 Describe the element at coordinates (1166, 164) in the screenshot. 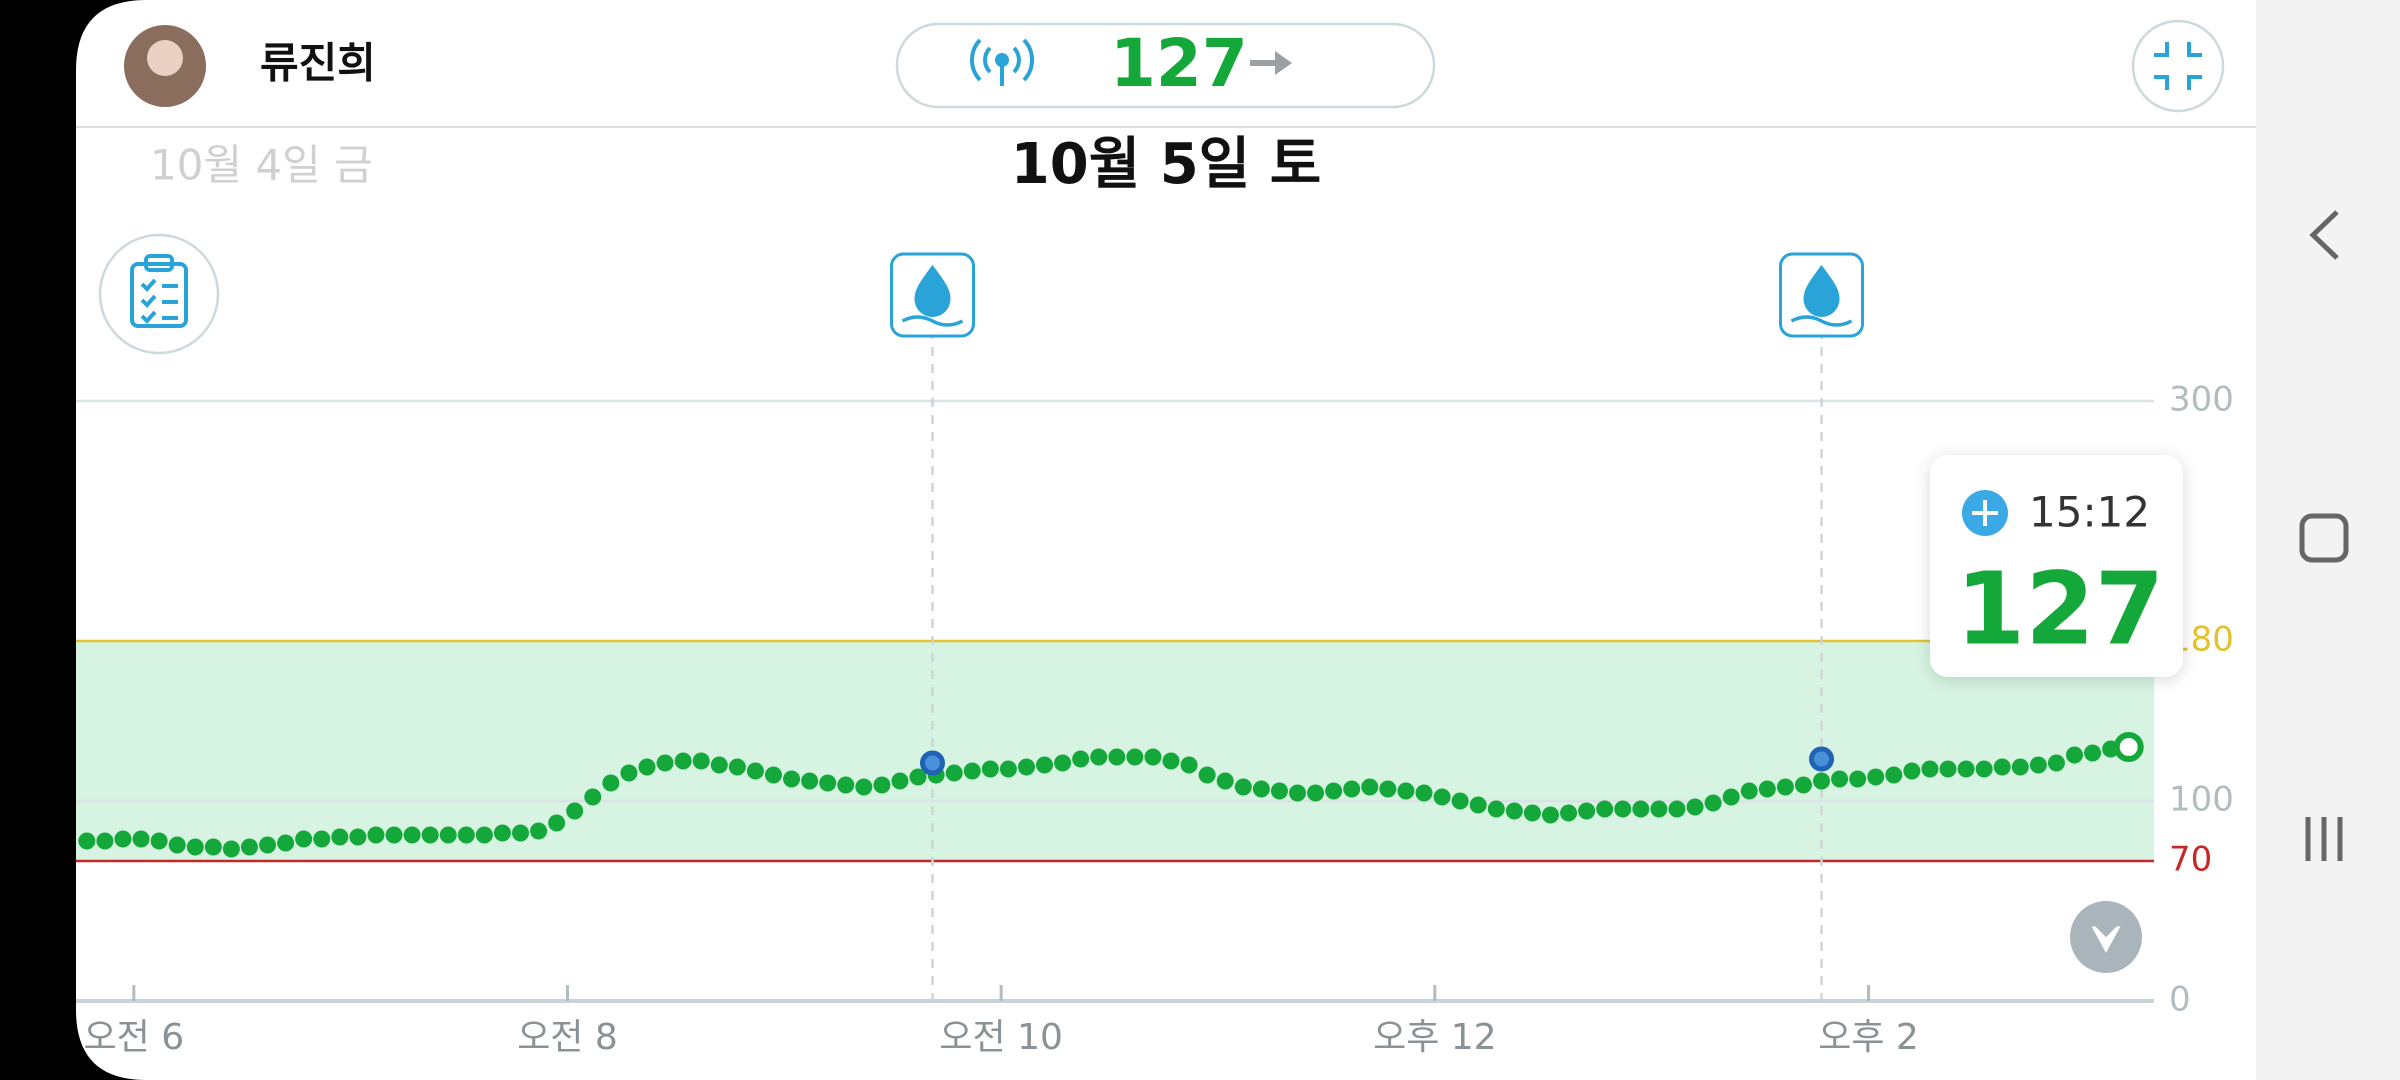

I see `current-date: 10월 5일 토` at that location.